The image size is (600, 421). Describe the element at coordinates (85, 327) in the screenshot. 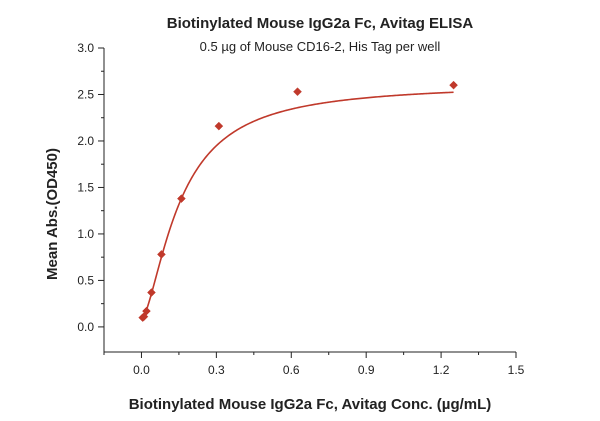

I see `y-tick-label: 0.0` at that location.